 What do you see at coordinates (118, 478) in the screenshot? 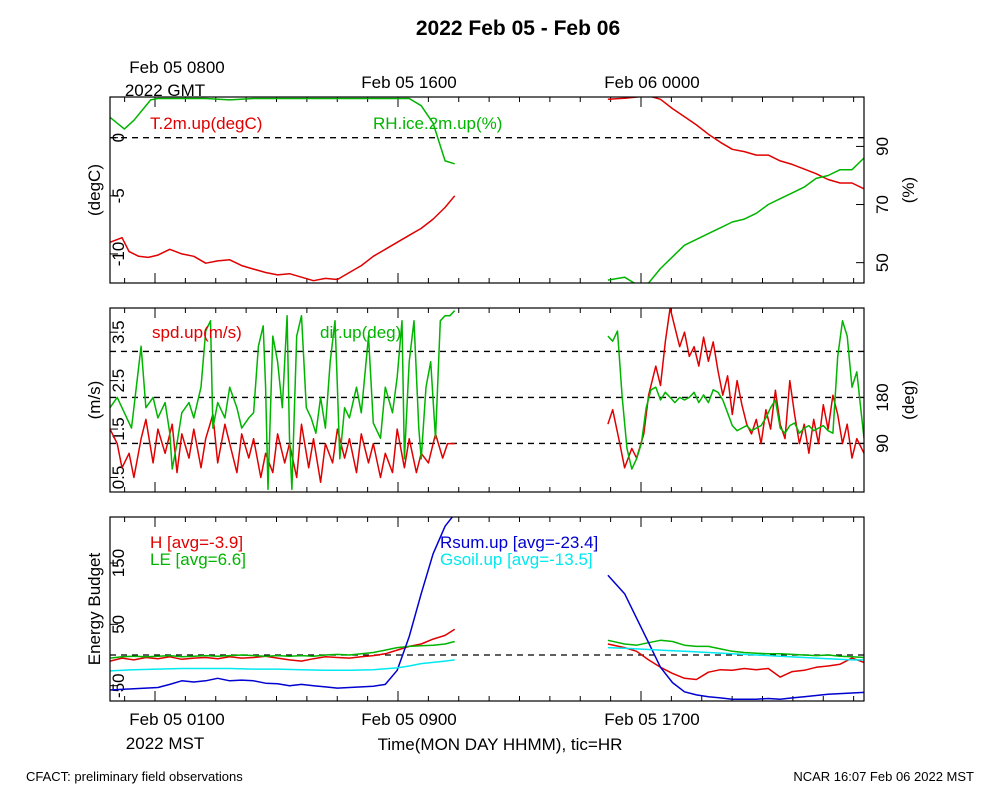
I see `y-left-tick-label: 0.5` at bounding box center [118, 478].